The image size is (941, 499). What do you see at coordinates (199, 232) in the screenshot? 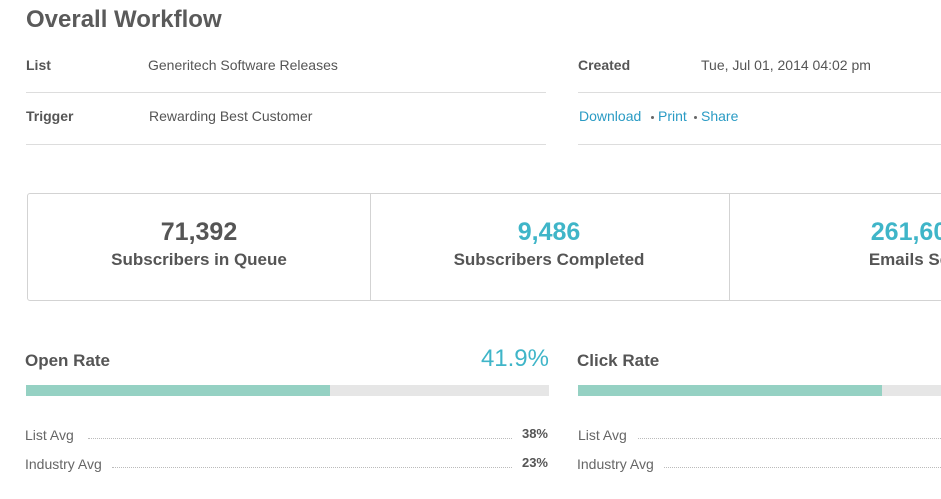
I see `stat-value: 71,392` at bounding box center [199, 232].